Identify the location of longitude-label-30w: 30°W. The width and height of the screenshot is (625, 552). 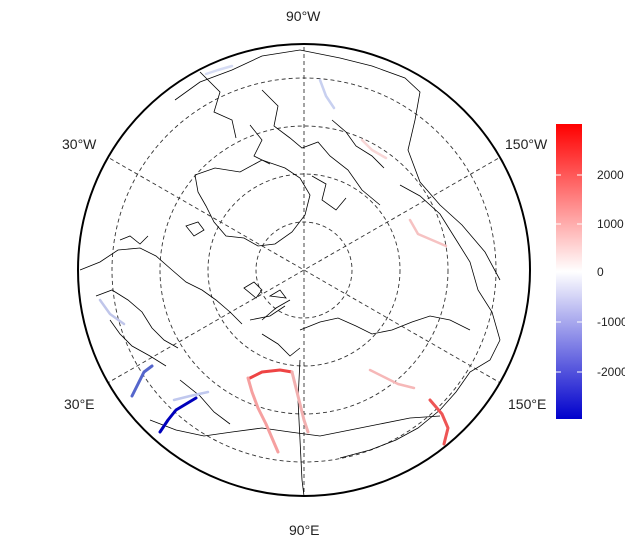
(79, 144).